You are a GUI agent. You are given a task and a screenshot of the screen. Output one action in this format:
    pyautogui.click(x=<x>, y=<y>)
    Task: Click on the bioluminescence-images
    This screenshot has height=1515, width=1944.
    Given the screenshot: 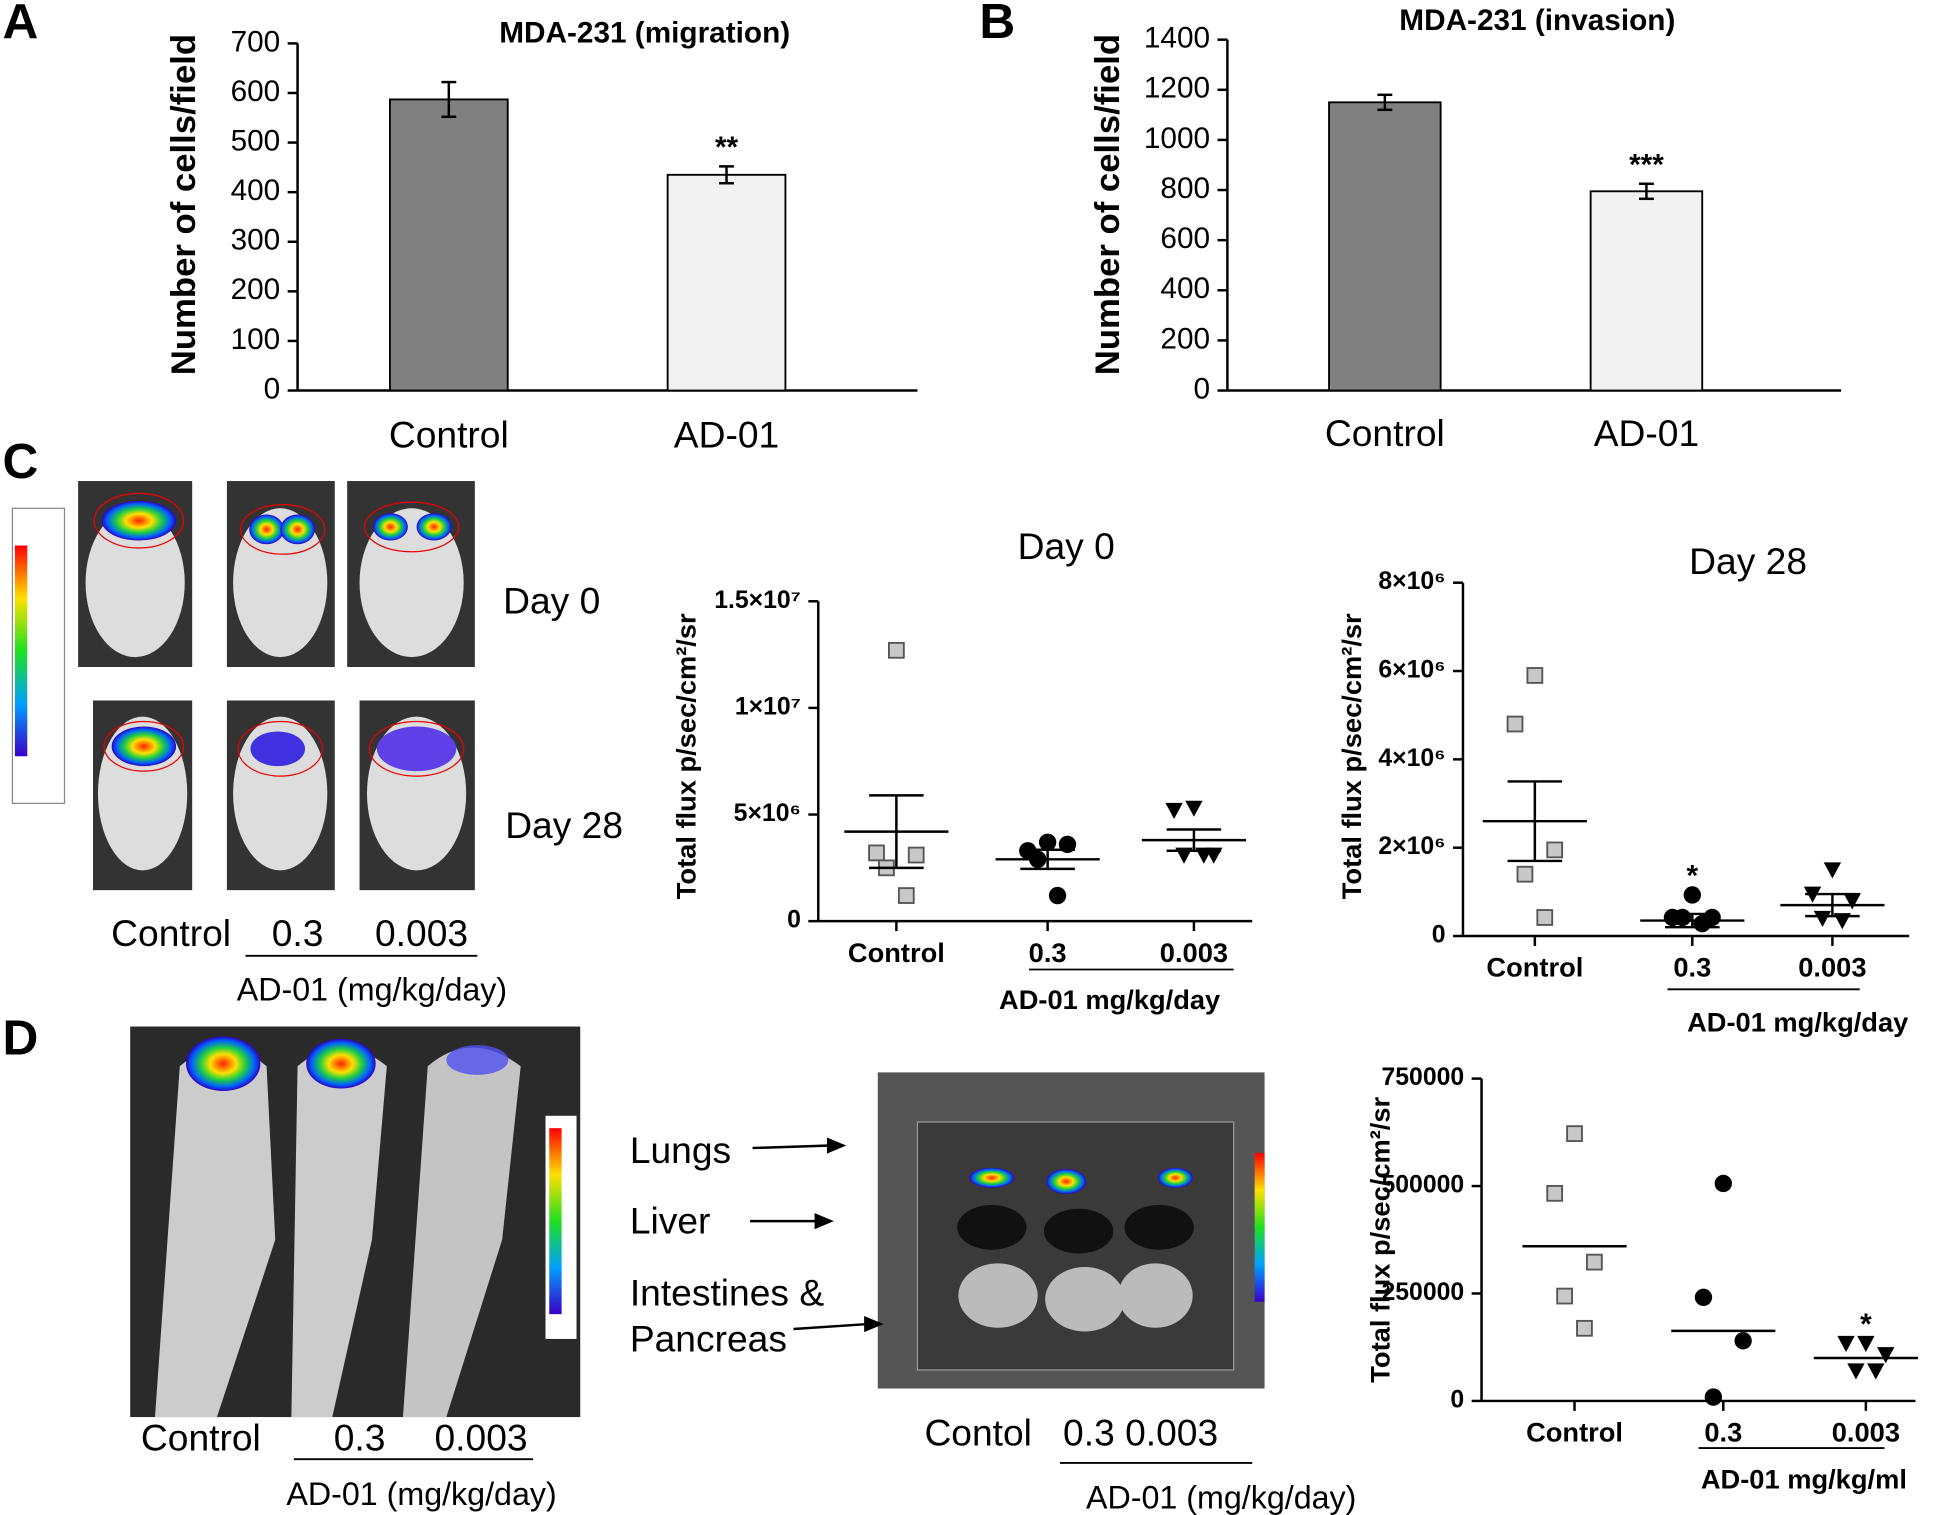 What is the action you would take?
    pyautogui.click(x=243, y=686)
    